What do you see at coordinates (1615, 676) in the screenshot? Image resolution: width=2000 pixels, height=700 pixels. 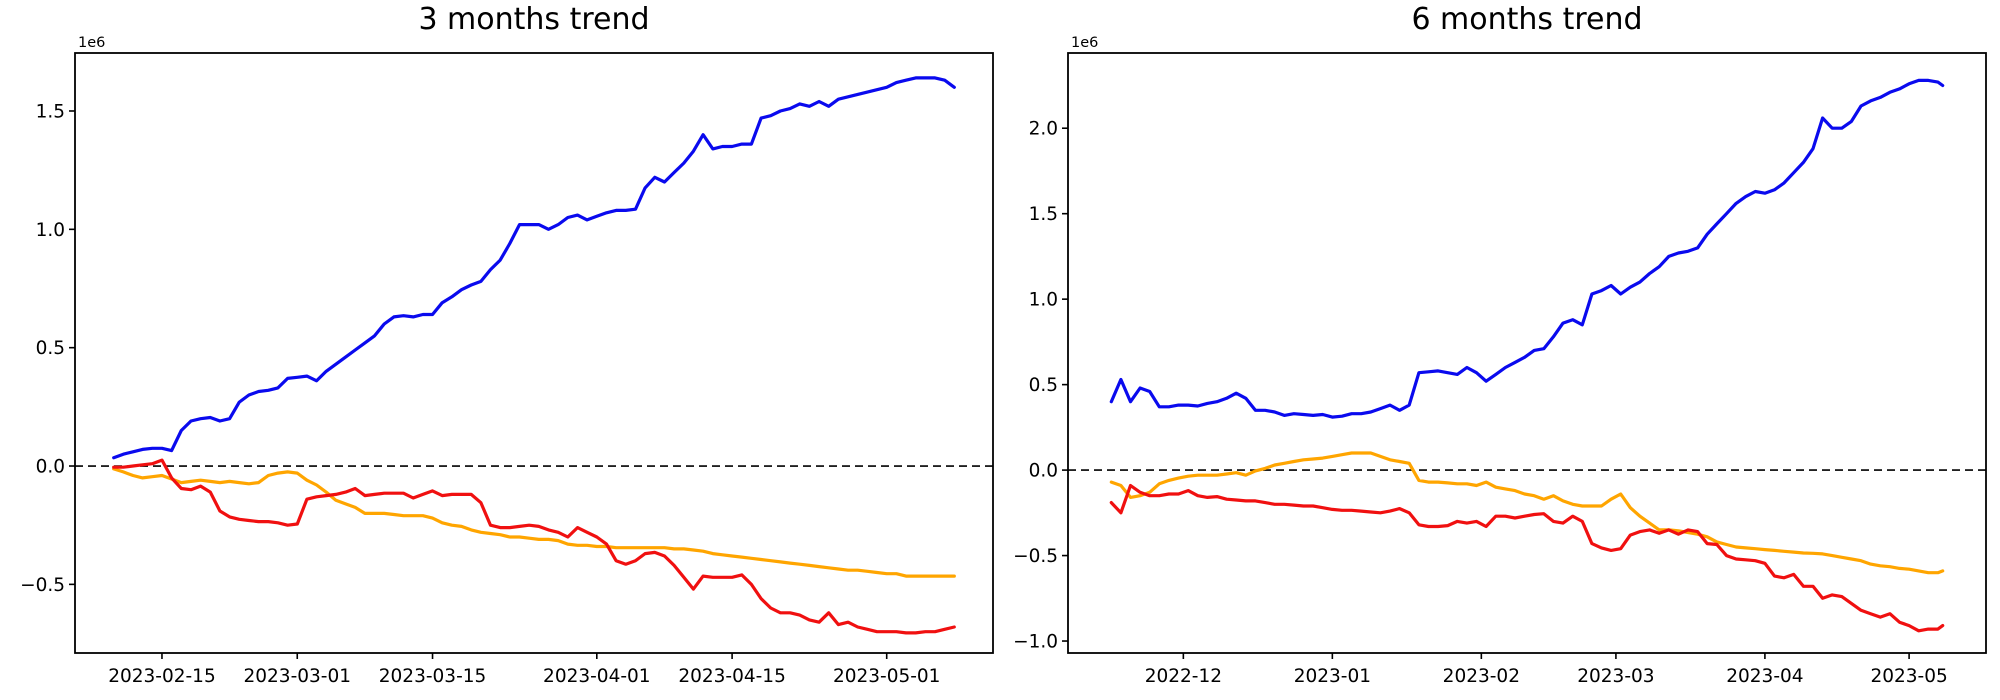 I see `x-tick-label: 2023-03` at bounding box center [1615, 676].